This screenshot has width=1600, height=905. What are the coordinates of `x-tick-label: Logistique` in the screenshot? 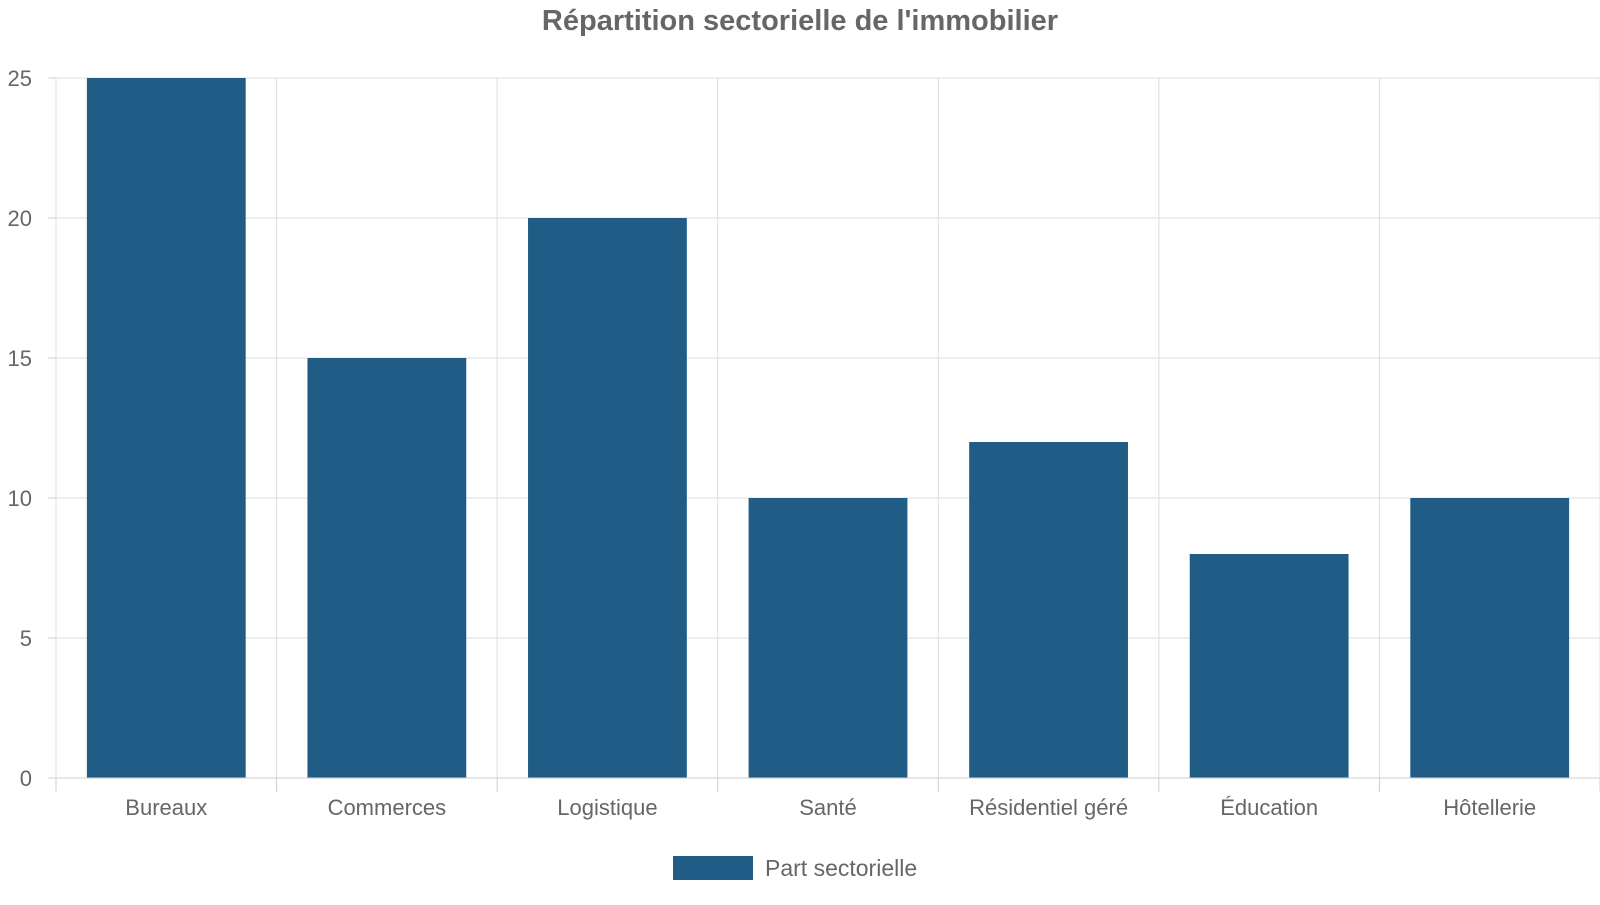 It's located at (607, 807).